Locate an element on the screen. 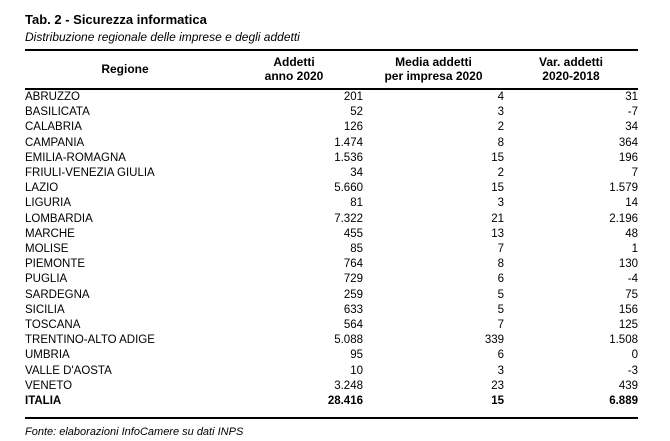 The width and height of the screenshot is (670, 441). value-cell: 48 is located at coordinates (631, 233).